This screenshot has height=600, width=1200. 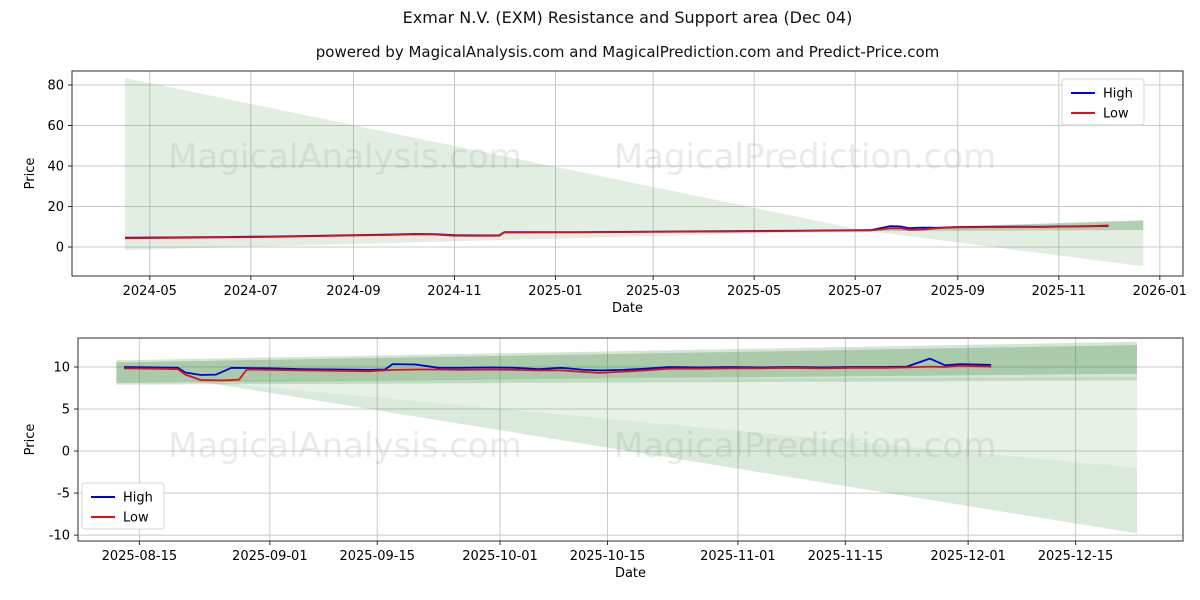 I want to click on y-tick-label: 10, so click(x=61, y=368).